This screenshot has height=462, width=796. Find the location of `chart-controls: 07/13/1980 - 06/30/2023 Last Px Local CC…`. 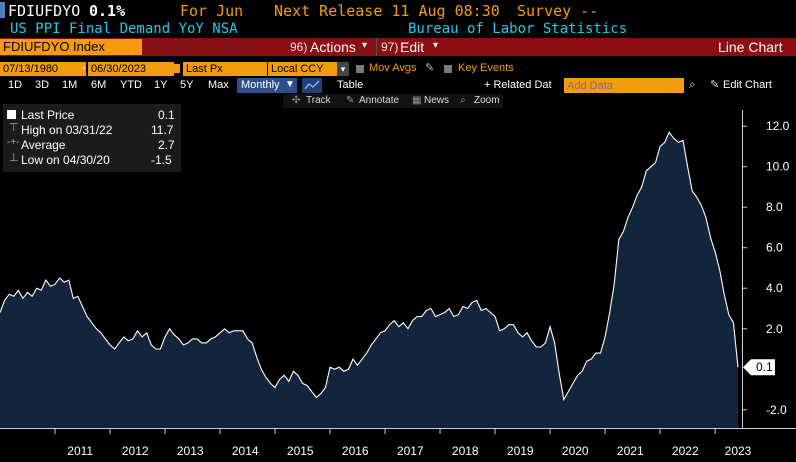

chart-controls: 07/13/1980 - 06/30/2023 Last Px Local CC… is located at coordinates (398, 69).